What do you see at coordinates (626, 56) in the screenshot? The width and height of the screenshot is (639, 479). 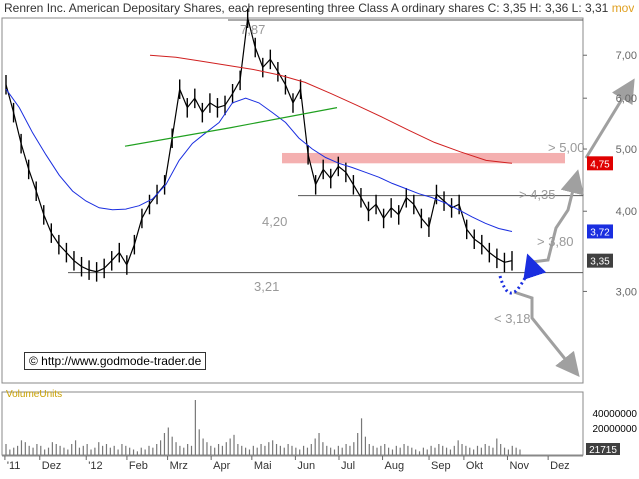 I see `y-tick-label: 7,00` at bounding box center [626, 56].